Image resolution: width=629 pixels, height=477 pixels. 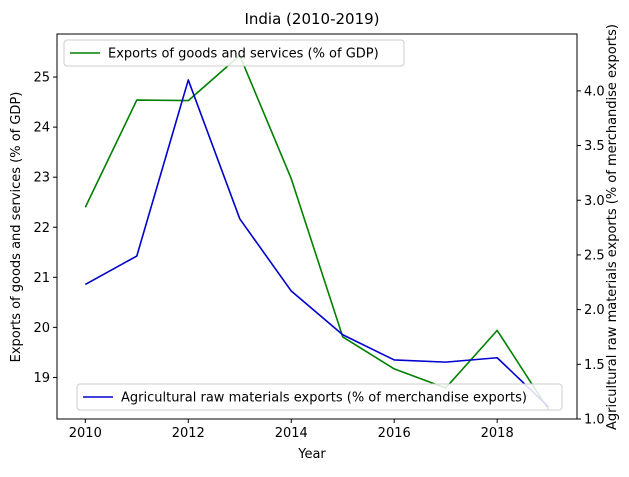 What do you see at coordinates (394, 433) in the screenshot?
I see `x-tick-label: 2016` at bounding box center [394, 433].